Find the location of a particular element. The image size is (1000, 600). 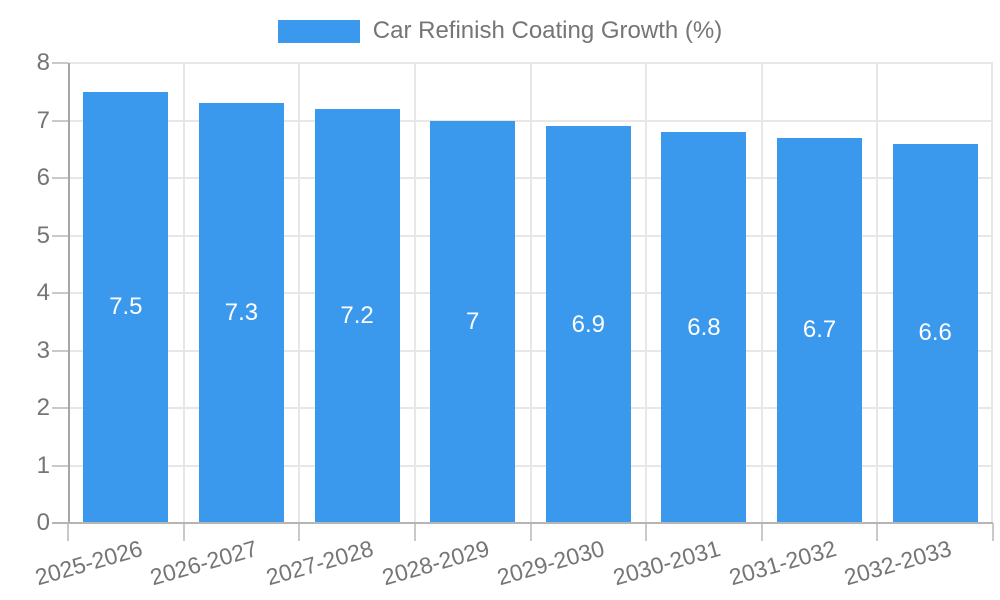

bar: 7.5 is located at coordinates (126, 307).